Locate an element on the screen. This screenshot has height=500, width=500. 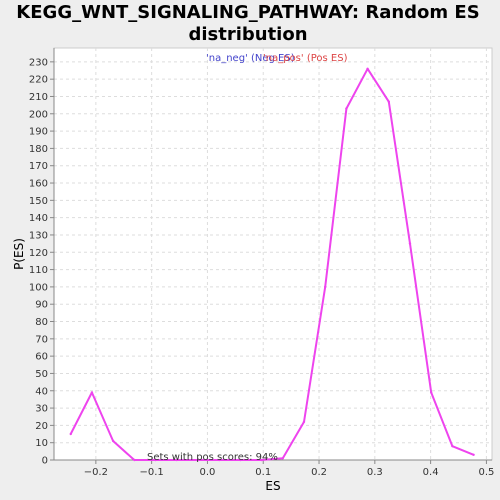
y-tick-label: 220 is located at coordinates (38, 80).